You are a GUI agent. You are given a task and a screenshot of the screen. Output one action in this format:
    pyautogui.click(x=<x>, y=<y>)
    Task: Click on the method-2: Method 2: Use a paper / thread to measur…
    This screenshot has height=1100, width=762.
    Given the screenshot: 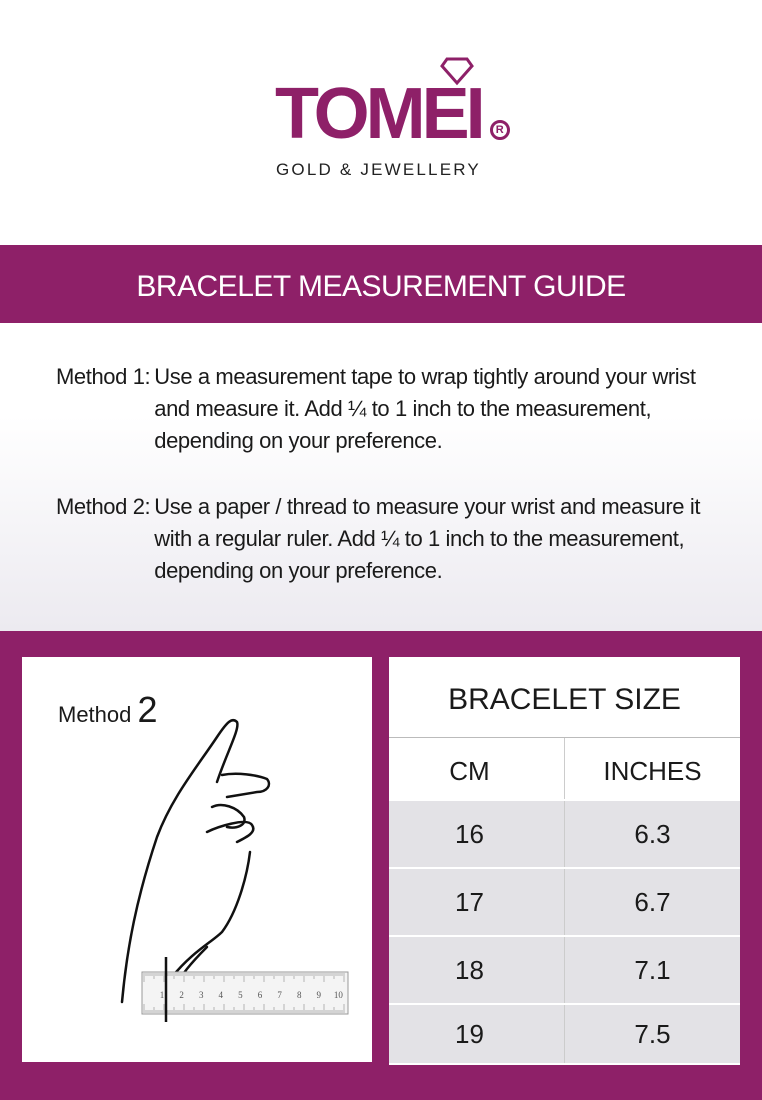 What is the action you would take?
    pyautogui.click(x=409, y=539)
    